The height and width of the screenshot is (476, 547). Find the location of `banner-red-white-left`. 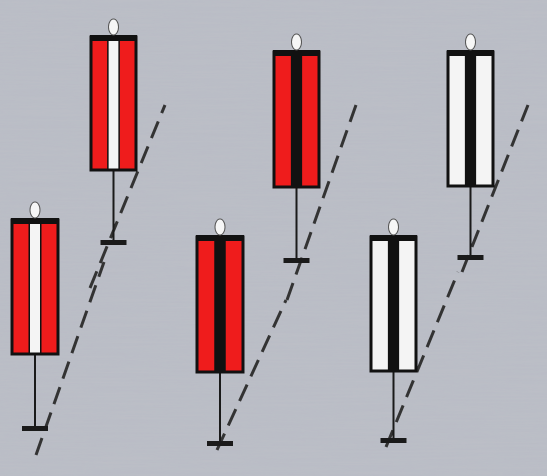

banner-red-white-left is located at coordinates (35, 316).